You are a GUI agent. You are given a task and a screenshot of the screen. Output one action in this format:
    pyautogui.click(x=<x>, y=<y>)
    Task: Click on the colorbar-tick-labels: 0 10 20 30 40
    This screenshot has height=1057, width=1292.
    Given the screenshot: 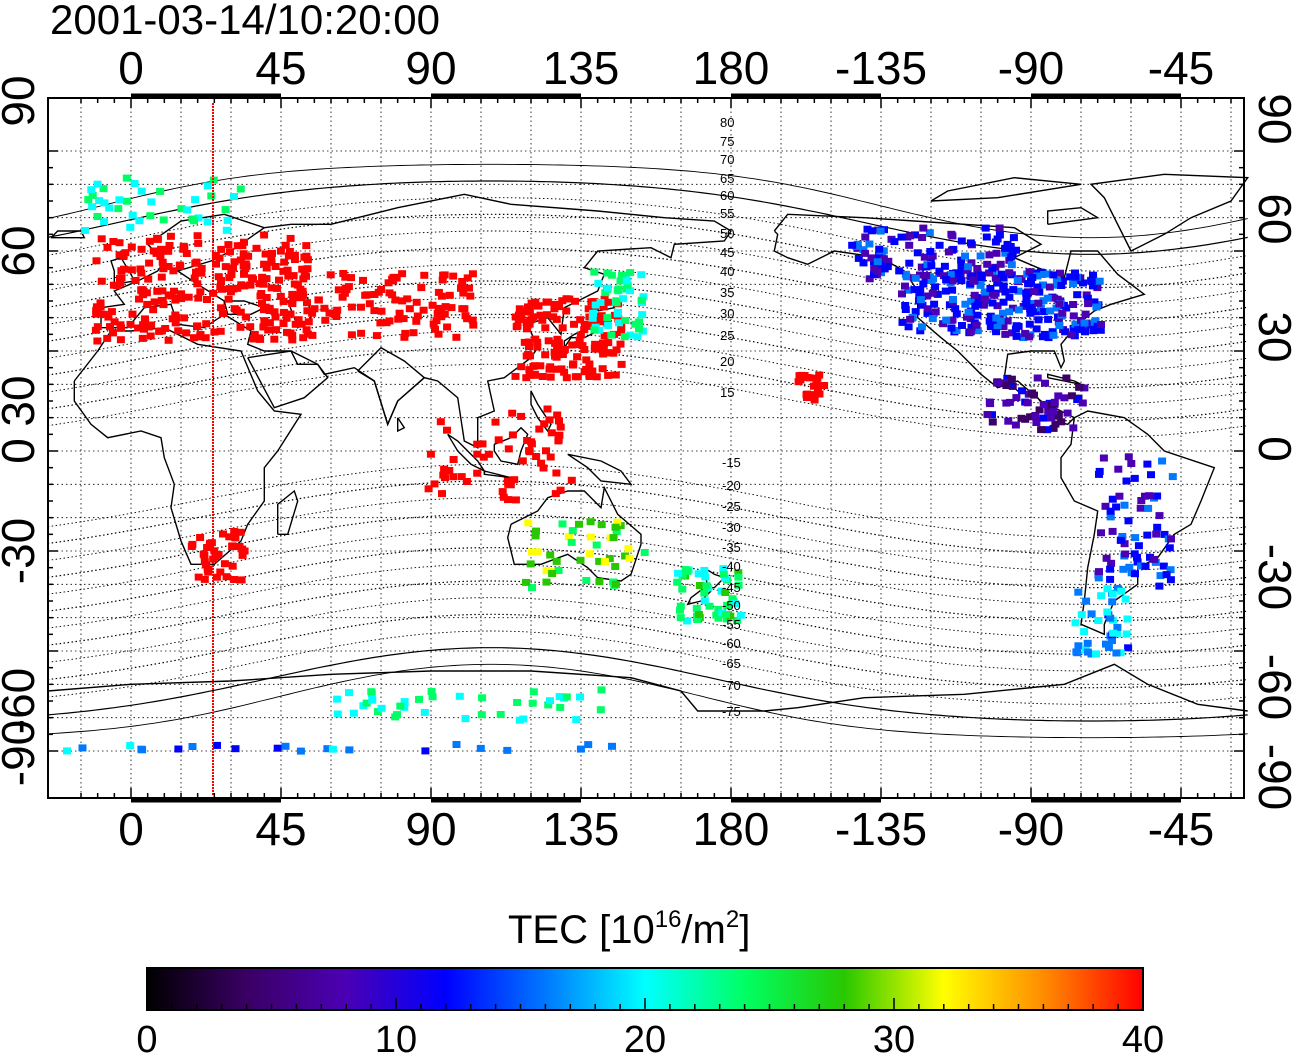 What is the action you would take?
    pyautogui.click(x=650, y=1038)
    